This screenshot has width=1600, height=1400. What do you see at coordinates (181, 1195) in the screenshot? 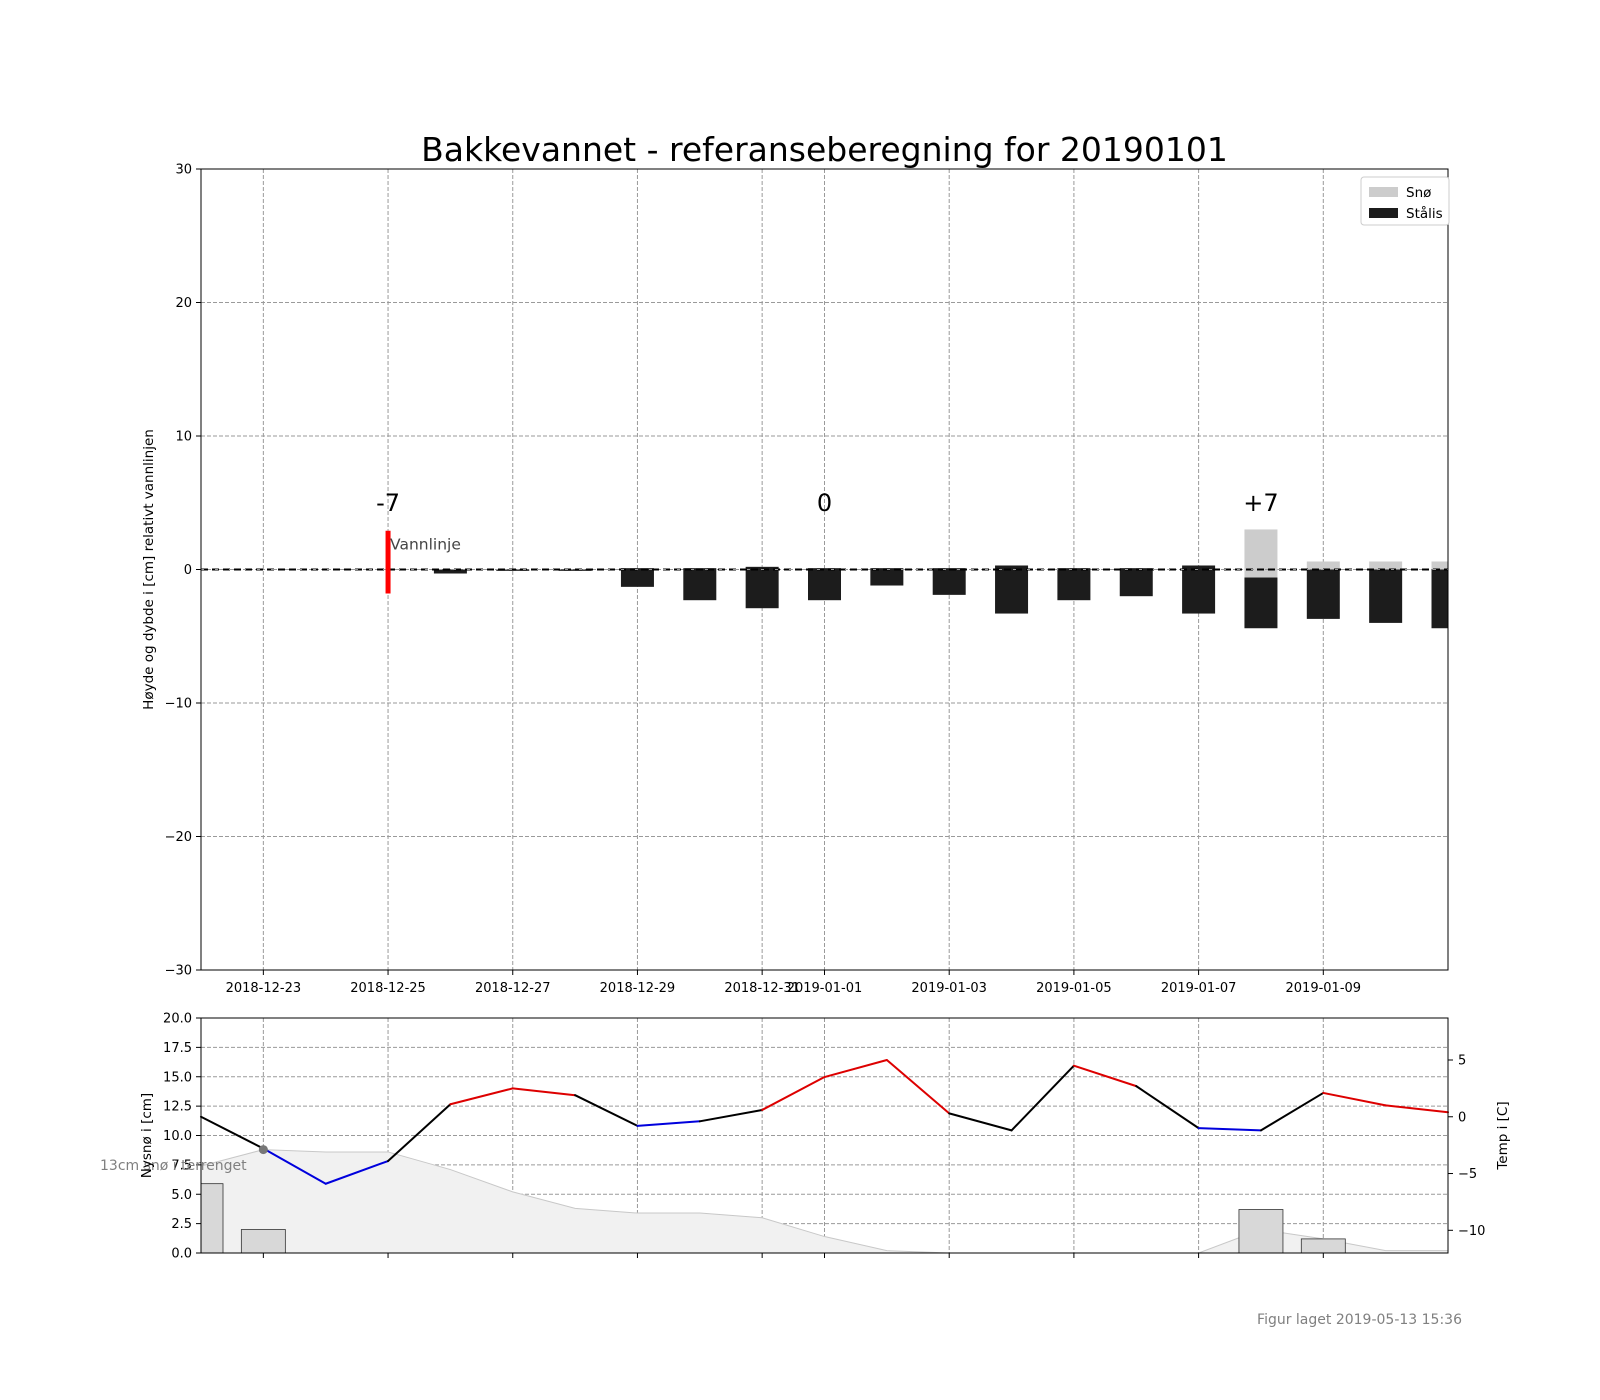
I see `bottom-y-tick-label: 5.0` at bounding box center [181, 1195].